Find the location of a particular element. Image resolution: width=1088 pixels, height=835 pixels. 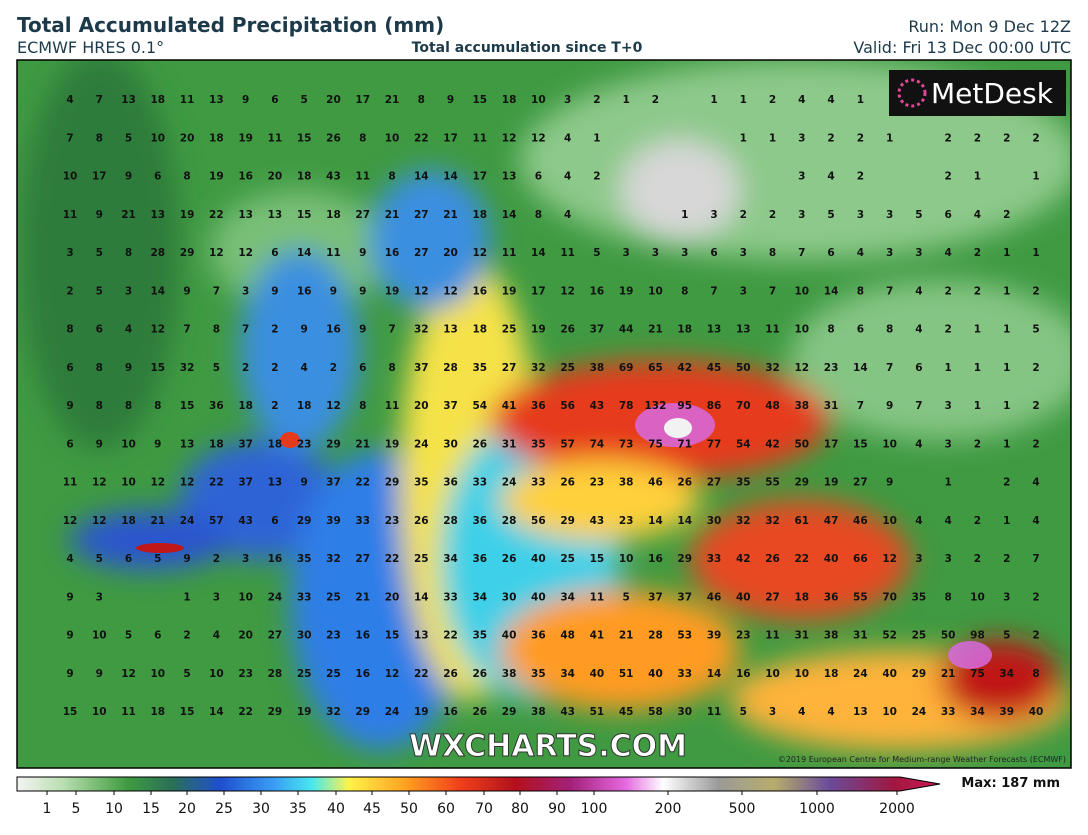

grid-value: 21 is located at coordinates (128, 215).